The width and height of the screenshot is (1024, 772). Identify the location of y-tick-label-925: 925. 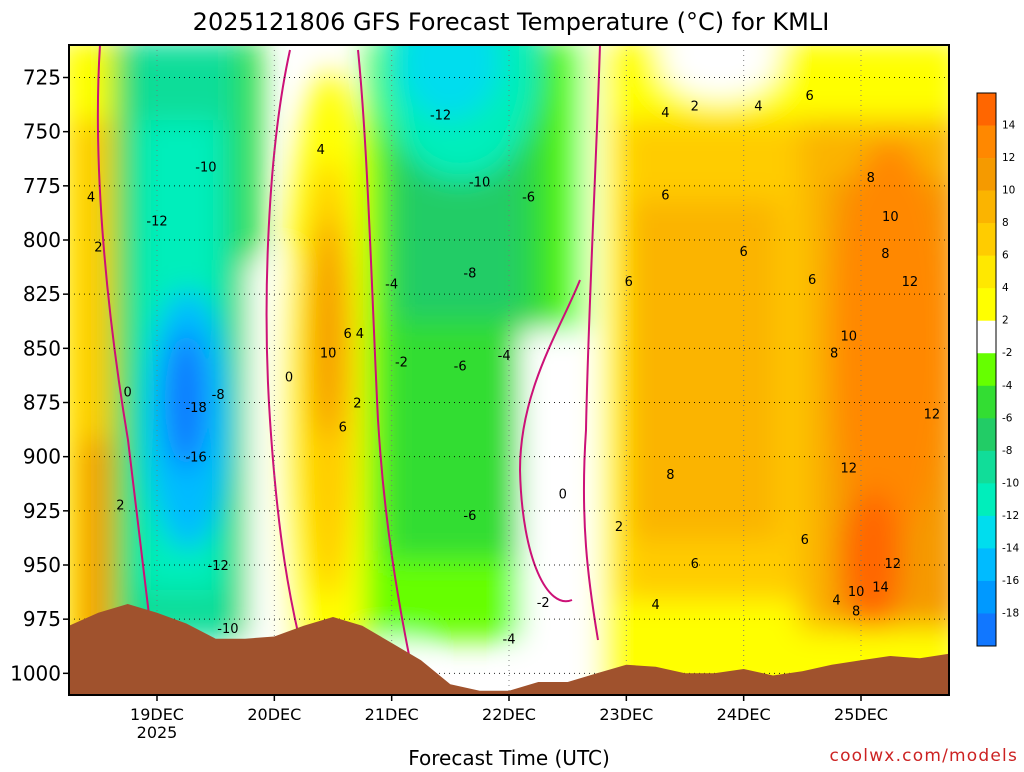
(42, 511).